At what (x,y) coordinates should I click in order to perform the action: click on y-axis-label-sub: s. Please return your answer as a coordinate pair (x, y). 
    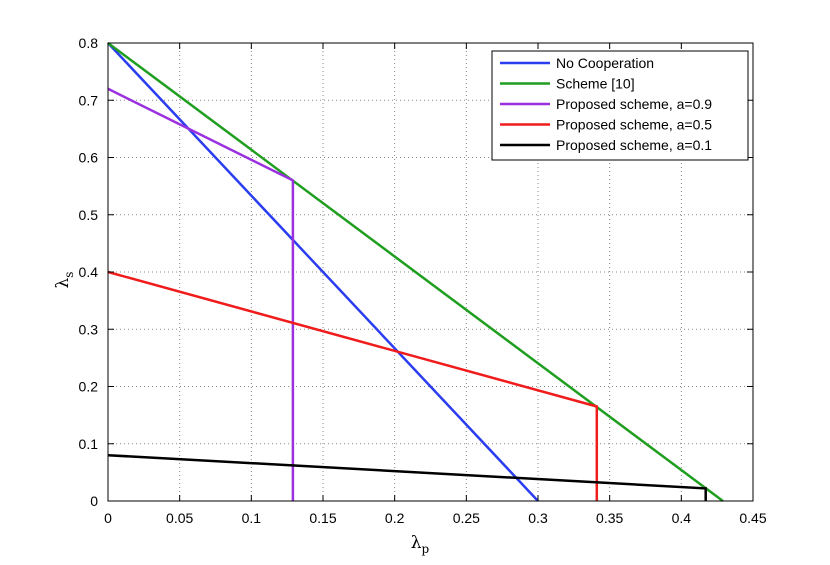
    Looking at the image, I should click on (69, 275).